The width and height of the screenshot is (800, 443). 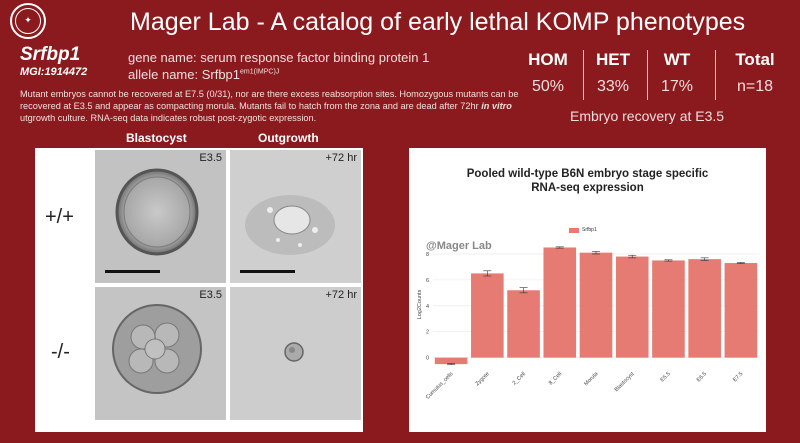 What do you see at coordinates (160, 216) in the screenshot?
I see `image-wt-blastocyst: E3.5` at bounding box center [160, 216].